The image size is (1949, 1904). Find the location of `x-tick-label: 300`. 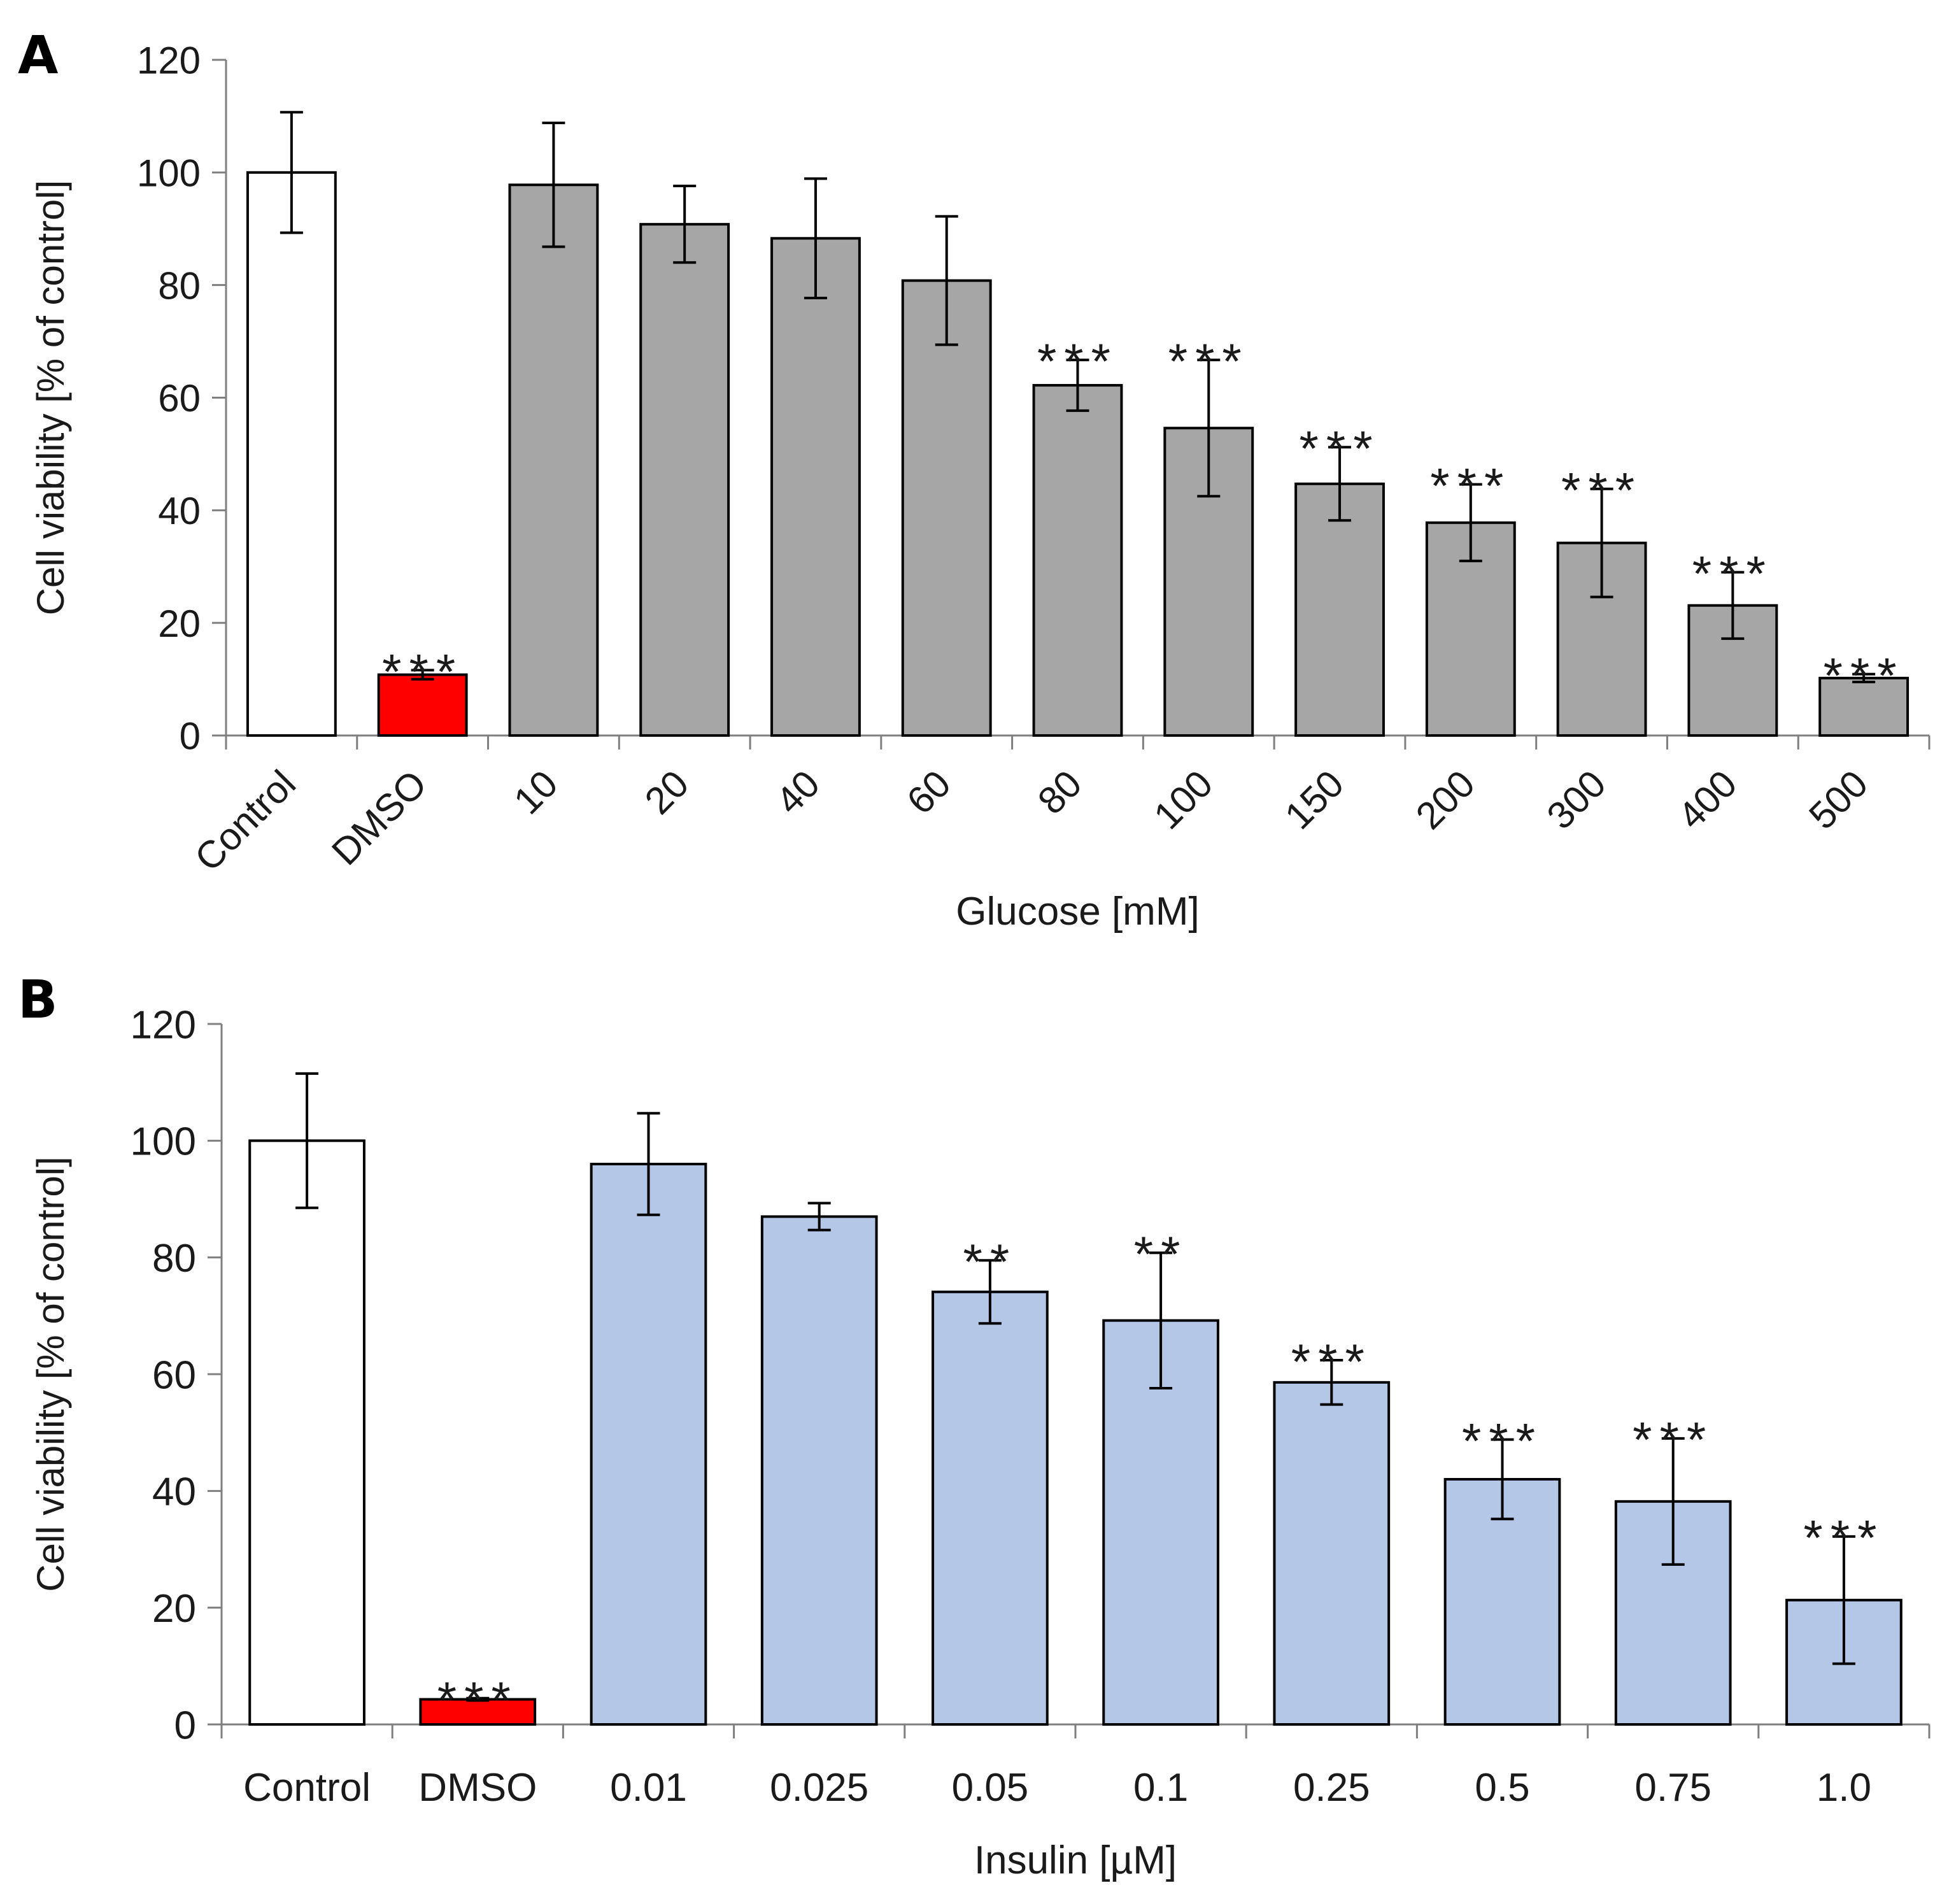

x-tick-label: 300 is located at coordinates (1577, 799).